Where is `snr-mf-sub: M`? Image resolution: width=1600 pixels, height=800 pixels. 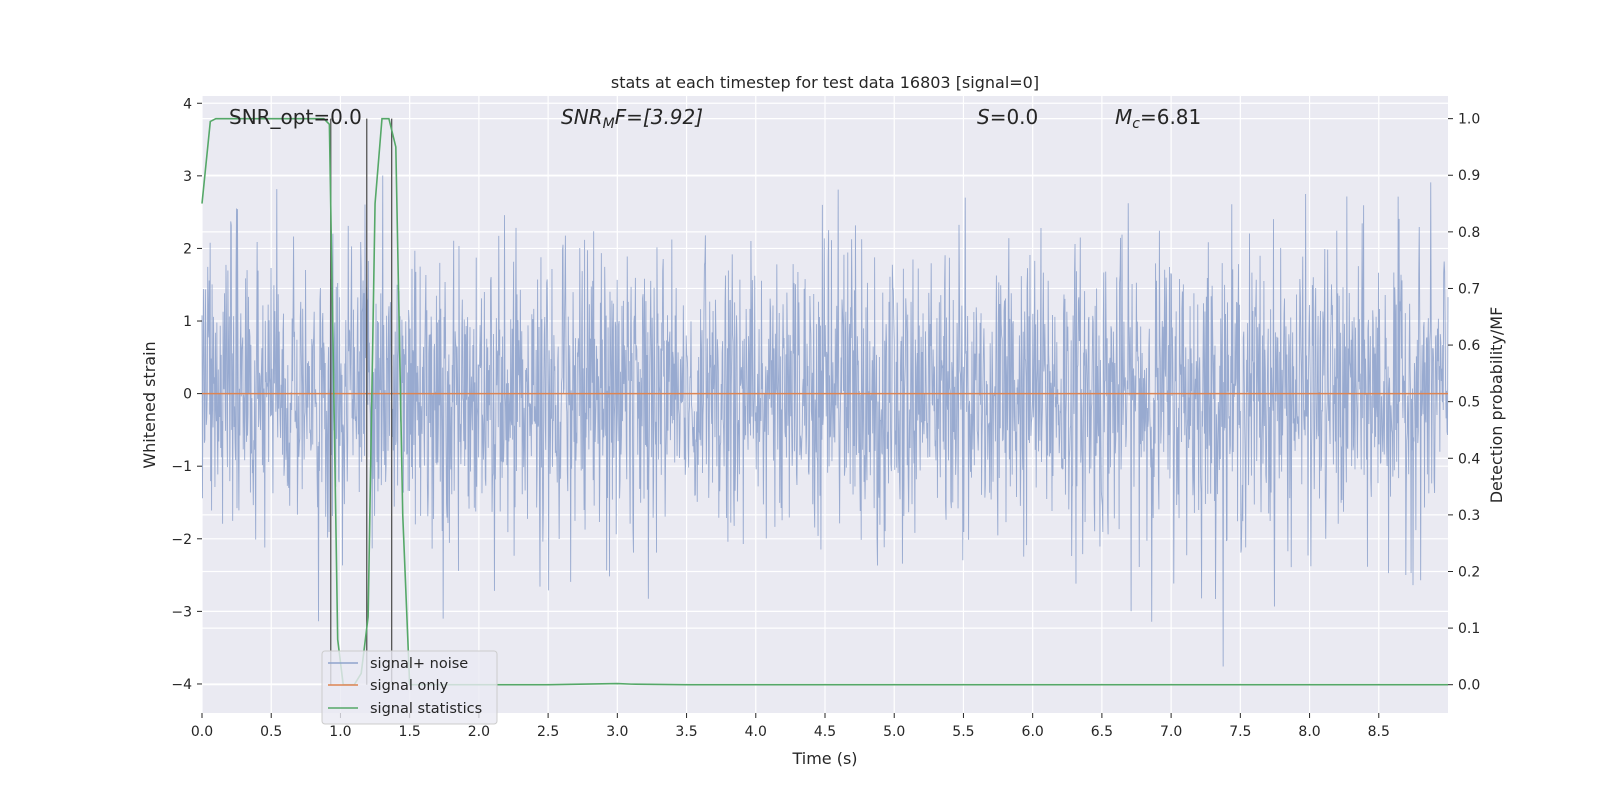
snr-mf-sub: M is located at coordinates (609, 124).